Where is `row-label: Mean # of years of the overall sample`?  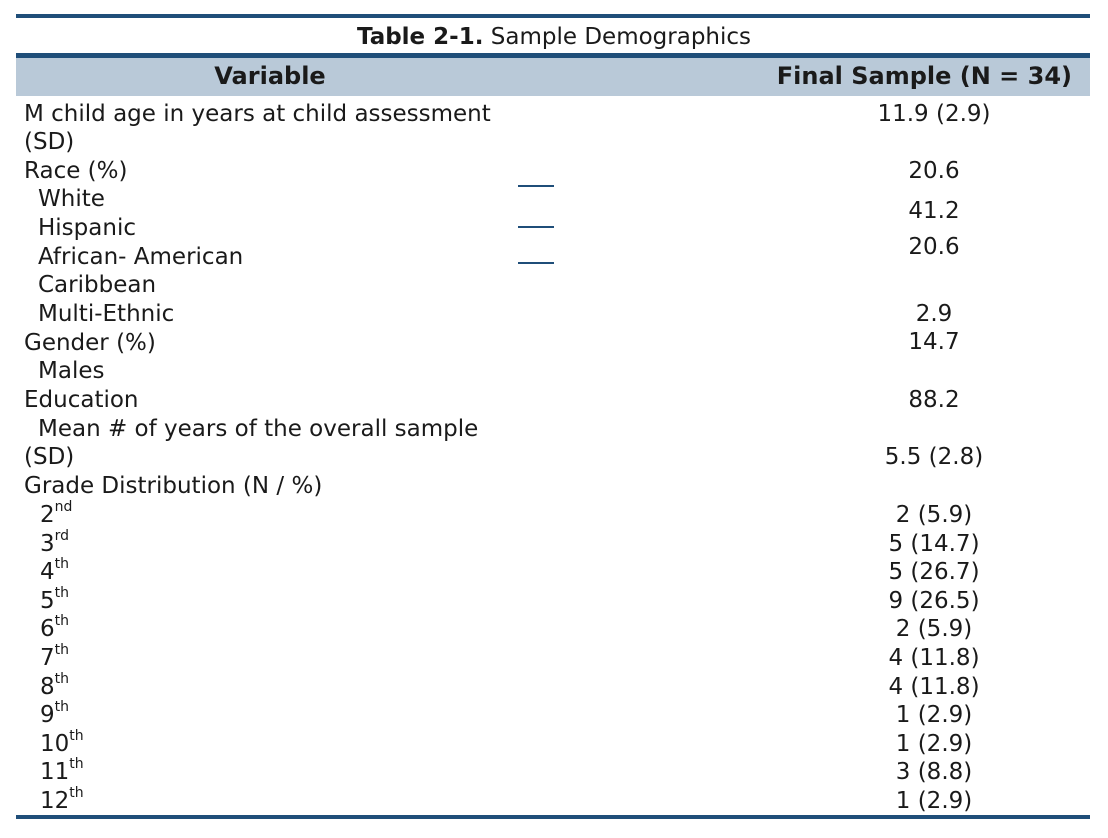
row-label: Mean # of years of the overall sample is located at coordinates (258, 429).